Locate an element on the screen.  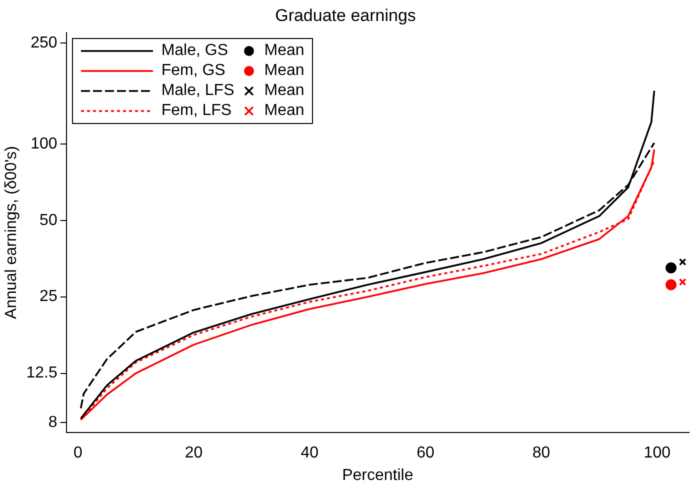
y-tick-label: 50 is located at coordinates (49, 220).